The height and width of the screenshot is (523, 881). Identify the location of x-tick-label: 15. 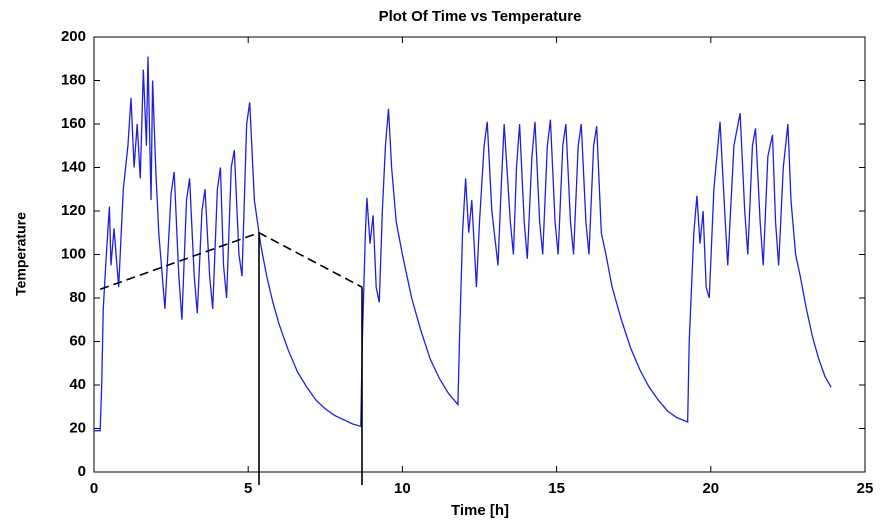
(556, 488).